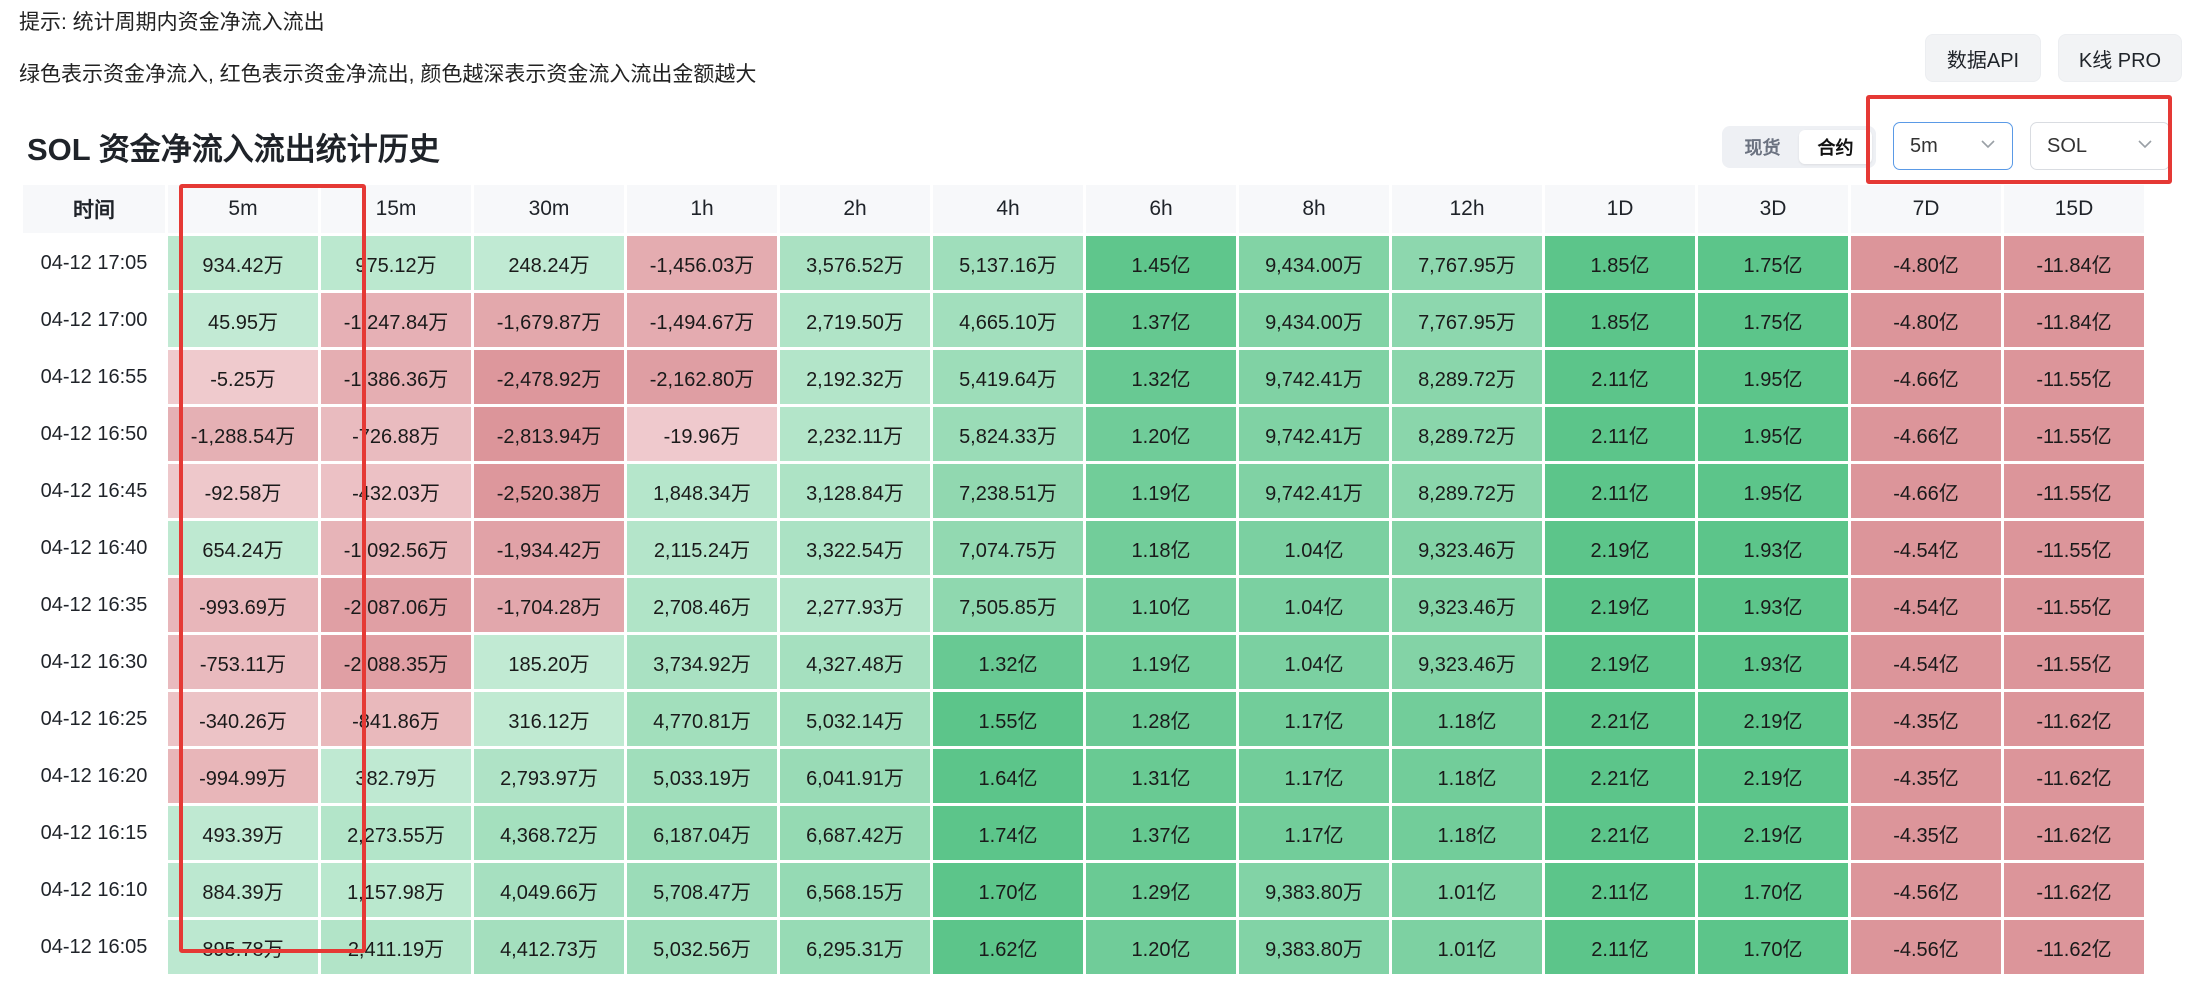 The image size is (2199, 981). What do you see at coordinates (1161, 548) in the screenshot?
I see `flow-cell: 1.18亿` at bounding box center [1161, 548].